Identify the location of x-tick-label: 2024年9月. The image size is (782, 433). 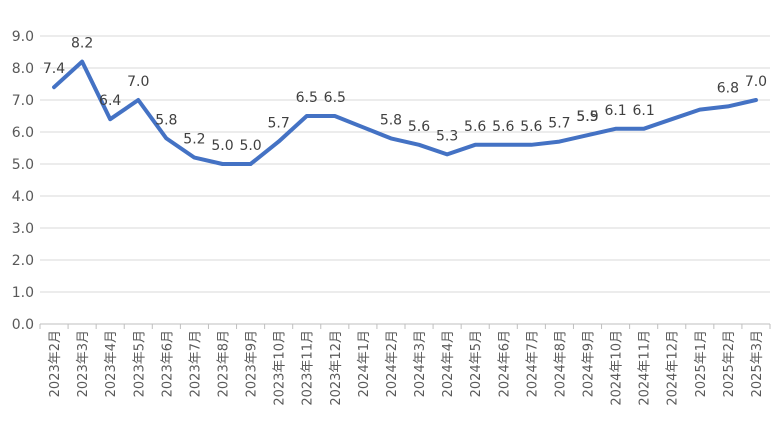
(589, 363).